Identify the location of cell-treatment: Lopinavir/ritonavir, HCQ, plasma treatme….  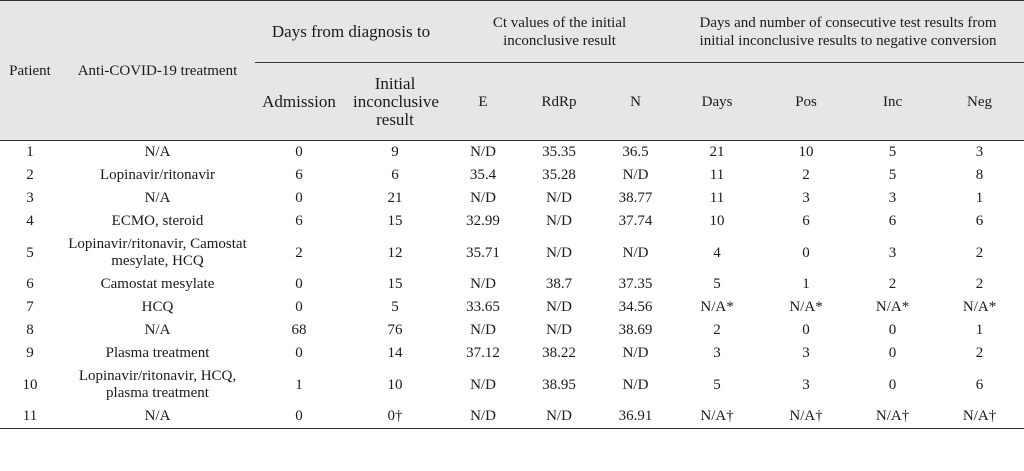
(157, 384).